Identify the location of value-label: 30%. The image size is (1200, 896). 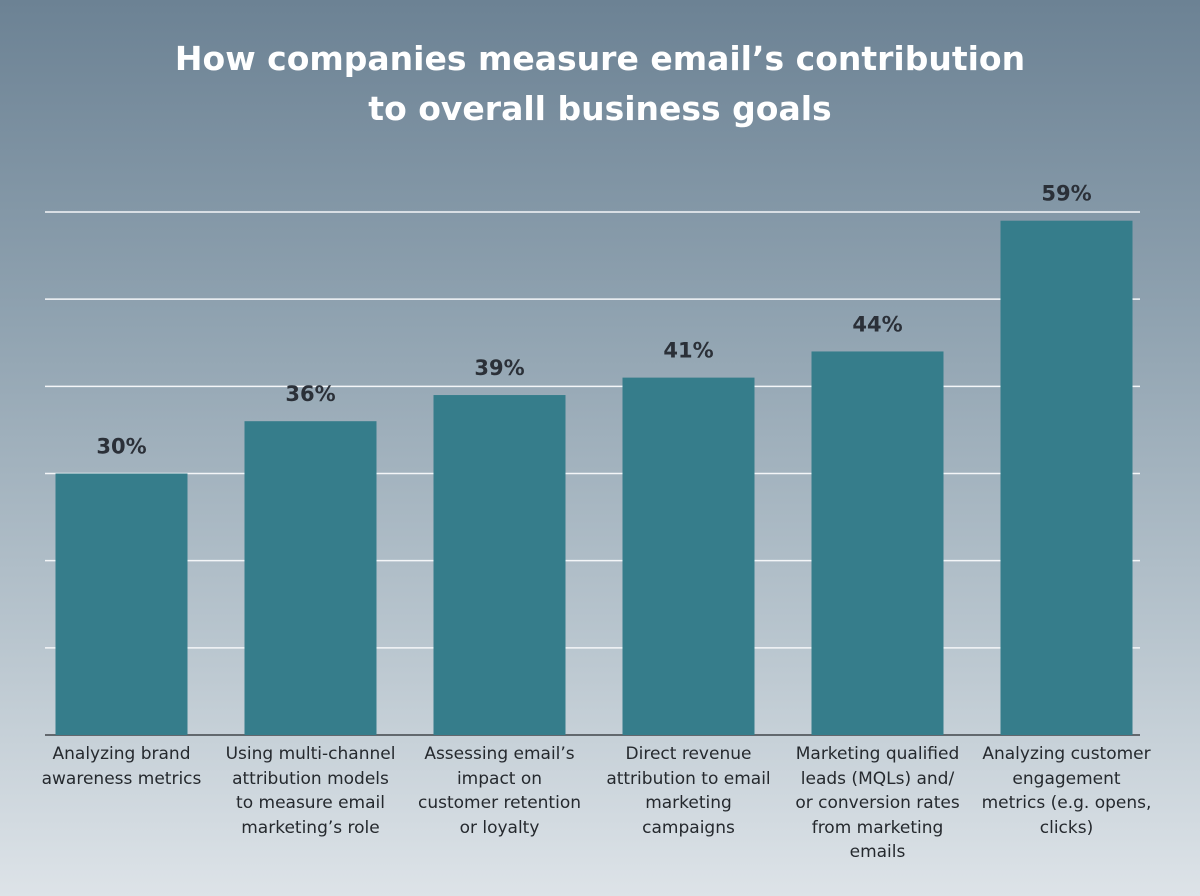
(121, 447).